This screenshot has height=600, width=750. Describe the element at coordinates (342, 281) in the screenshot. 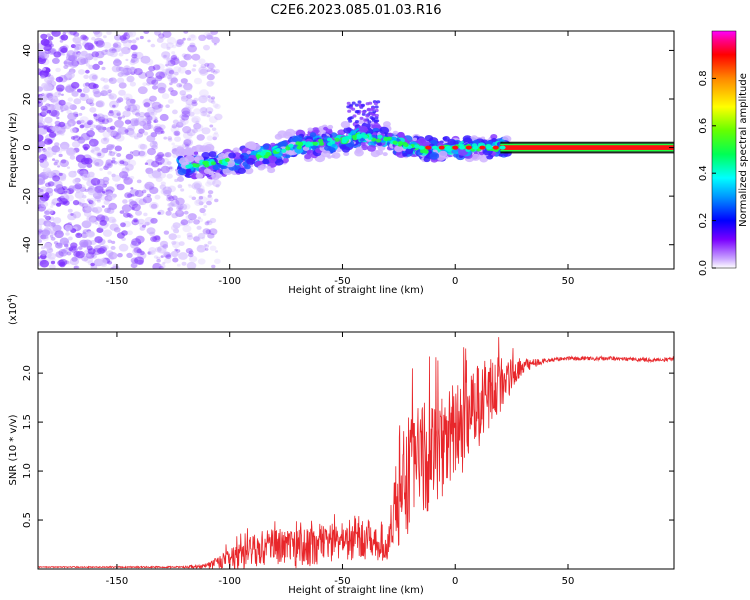

I see `spectrogram-x-tick-label: -50` at that location.